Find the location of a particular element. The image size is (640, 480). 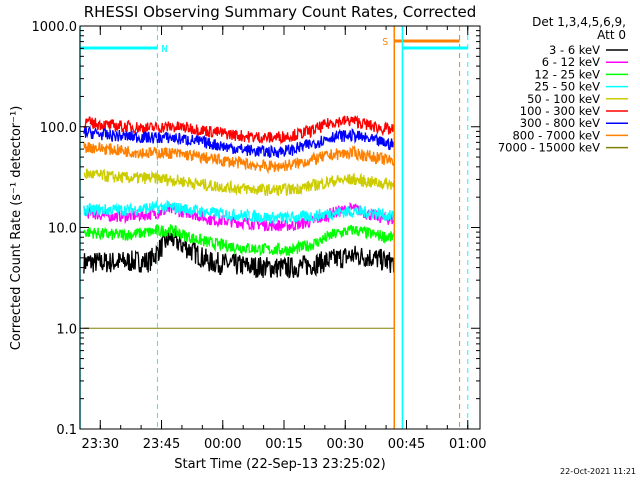

legend-label: 50 - 100 keV is located at coordinates (563, 99).